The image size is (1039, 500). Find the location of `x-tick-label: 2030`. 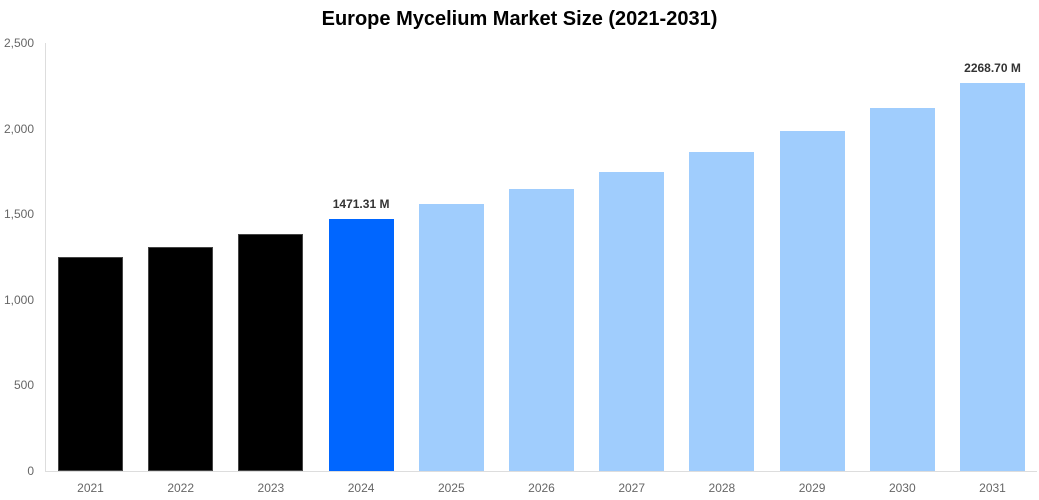

x-tick-label: 2030 is located at coordinates (902, 488).